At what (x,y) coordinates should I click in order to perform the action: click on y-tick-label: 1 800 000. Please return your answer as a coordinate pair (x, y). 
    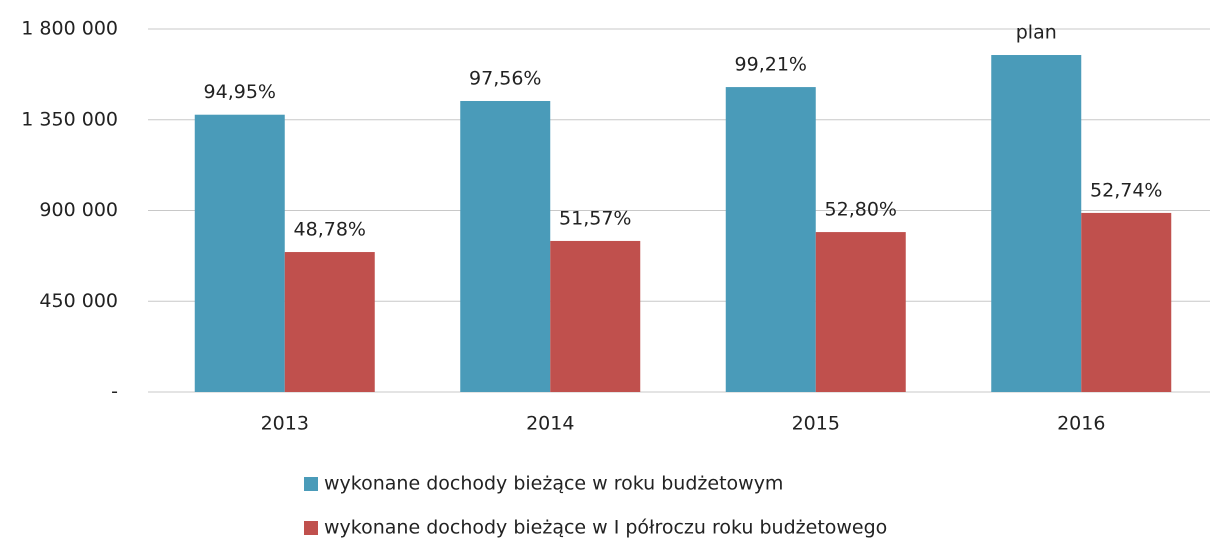
    Looking at the image, I should click on (69, 29).